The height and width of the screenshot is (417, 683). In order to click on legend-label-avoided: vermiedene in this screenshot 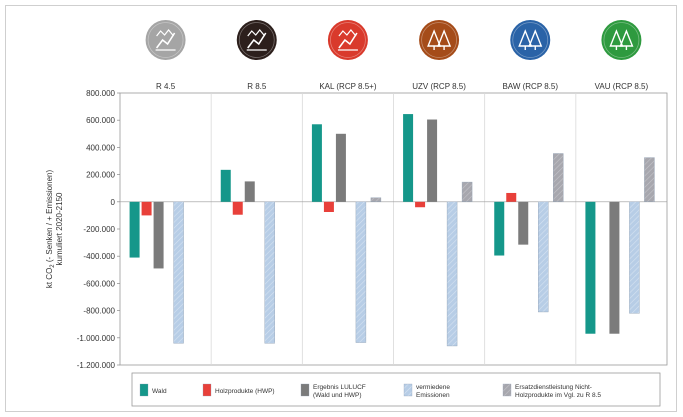, I will do `click(433, 387)`.